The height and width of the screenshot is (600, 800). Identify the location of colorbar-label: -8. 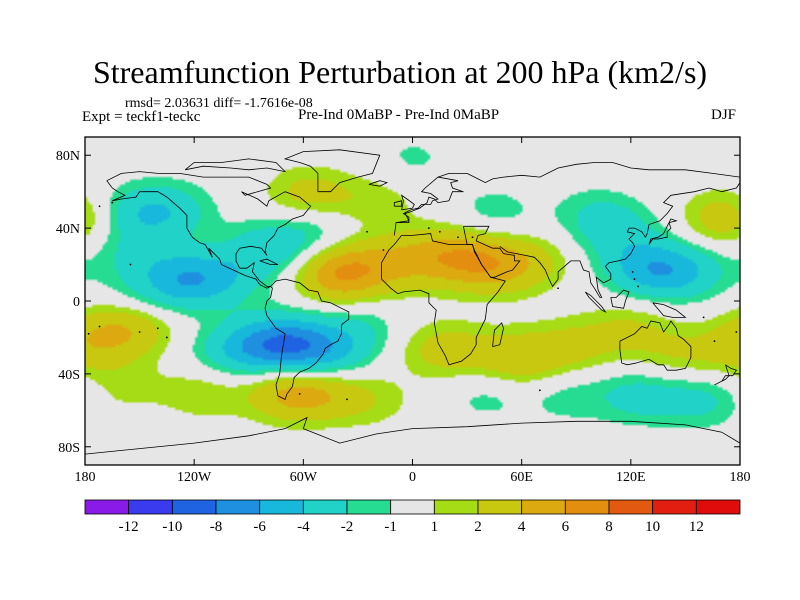
(216, 527).